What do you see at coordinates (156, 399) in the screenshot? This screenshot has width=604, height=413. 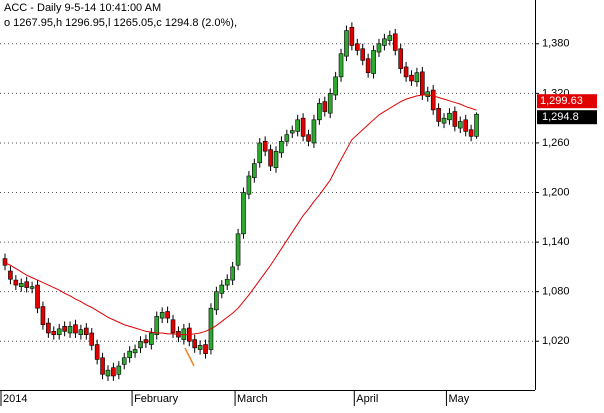 I see `x-tick-label: February` at bounding box center [156, 399].